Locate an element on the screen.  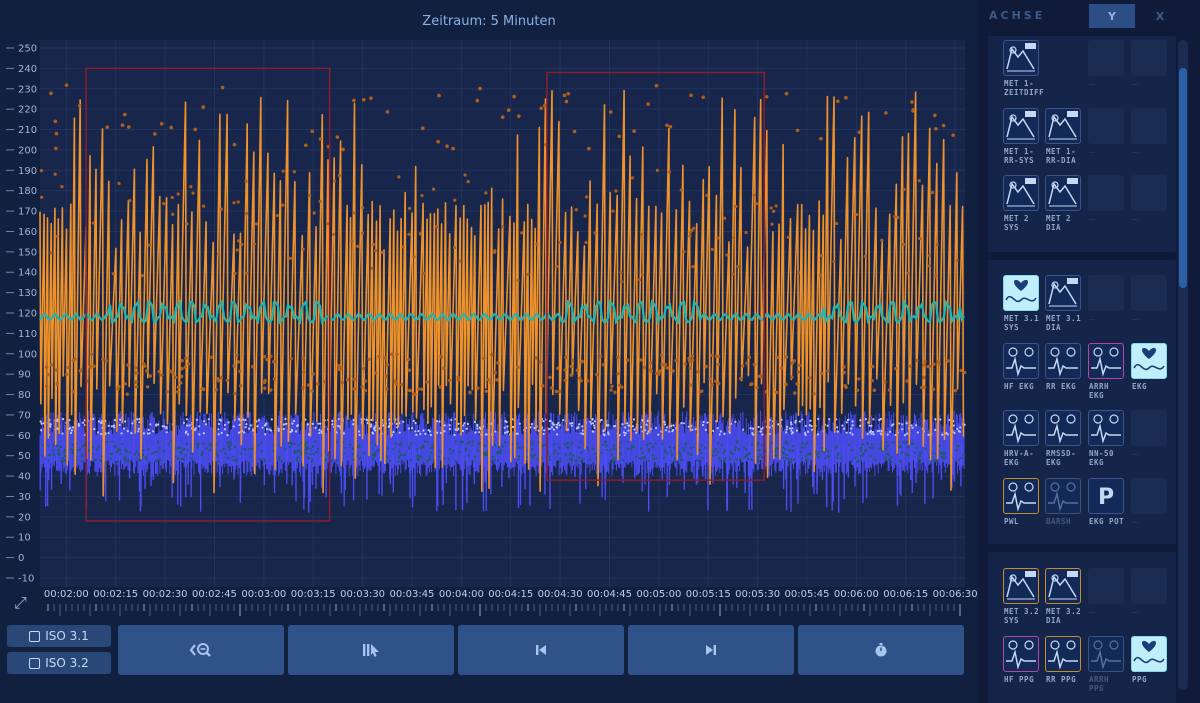
previous-button is located at coordinates (541, 650).